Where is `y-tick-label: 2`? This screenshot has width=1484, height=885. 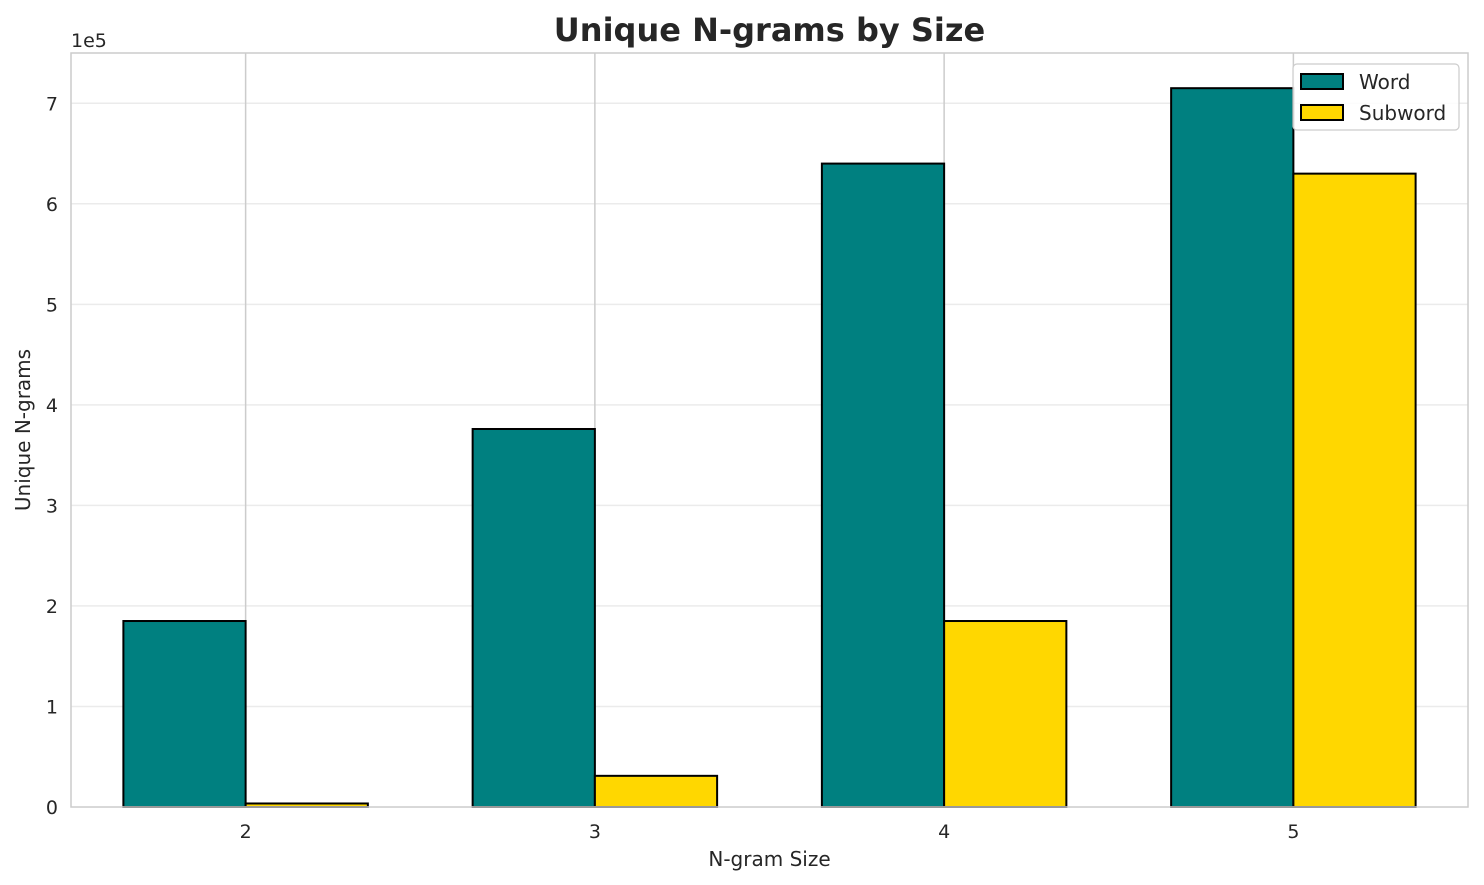
y-tick-label: 2 is located at coordinates (52, 607).